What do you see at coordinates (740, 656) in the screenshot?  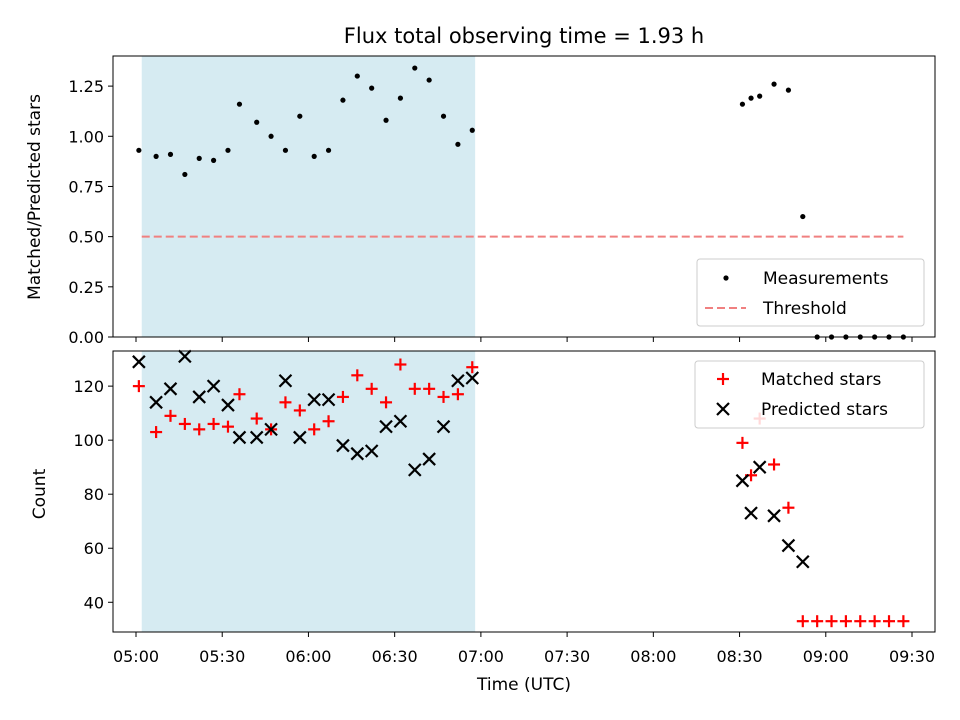 I see `x-tick-label: 08:30` at bounding box center [740, 656].